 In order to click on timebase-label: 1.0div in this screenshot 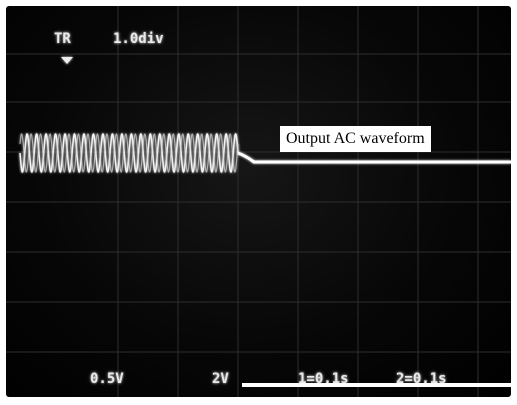, I will do `click(138, 39)`.